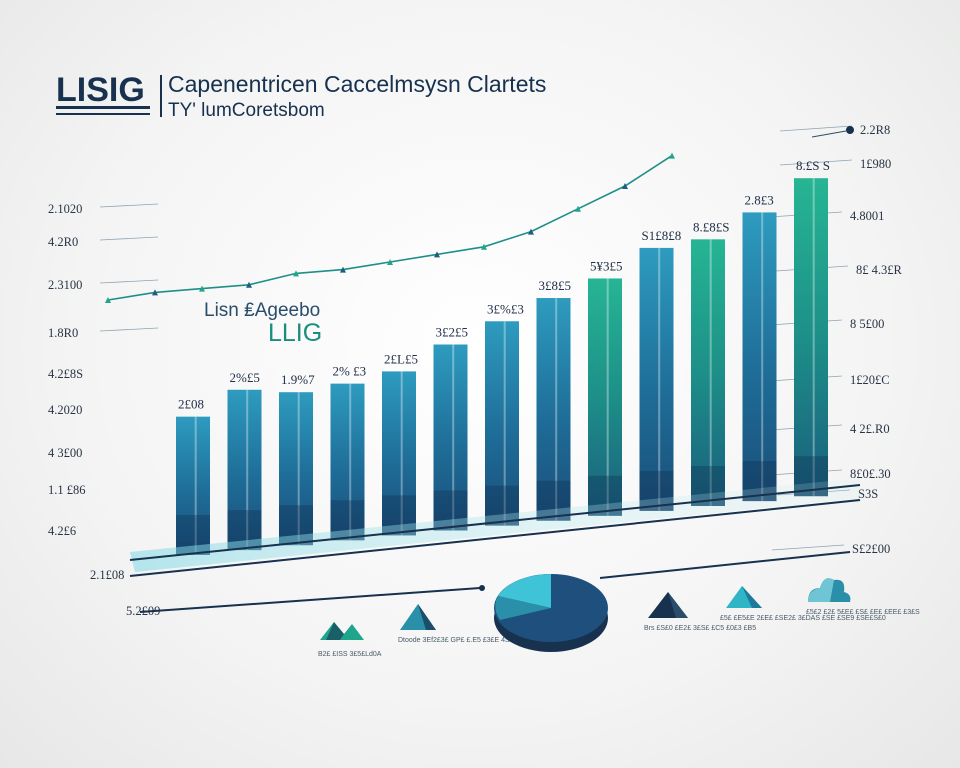 The height and width of the screenshot is (768, 960). What do you see at coordinates (725, 565) in the screenshot?
I see `footer-rule-right` at bounding box center [725, 565].